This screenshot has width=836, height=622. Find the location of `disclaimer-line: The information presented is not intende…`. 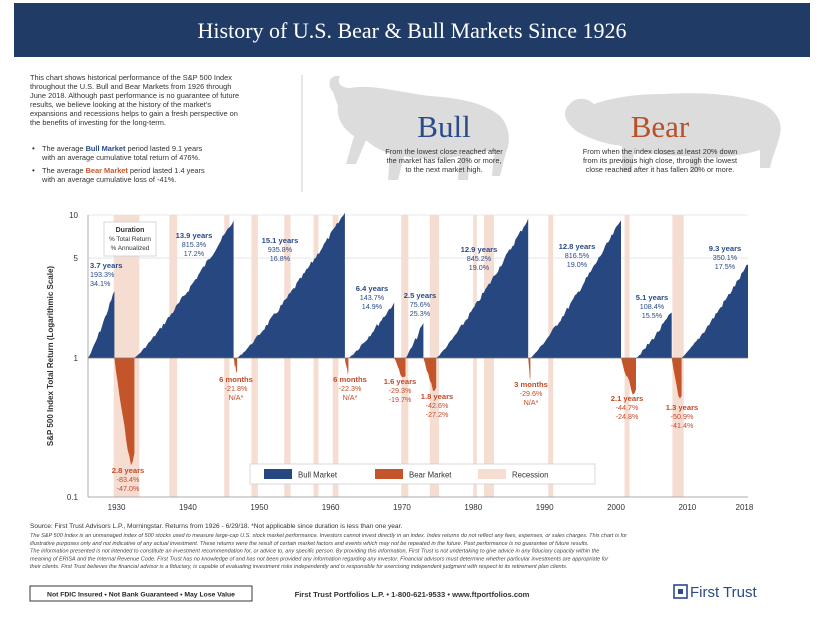

disclaimer-line: The information presented is not intende… is located at coordinates (314, 552).